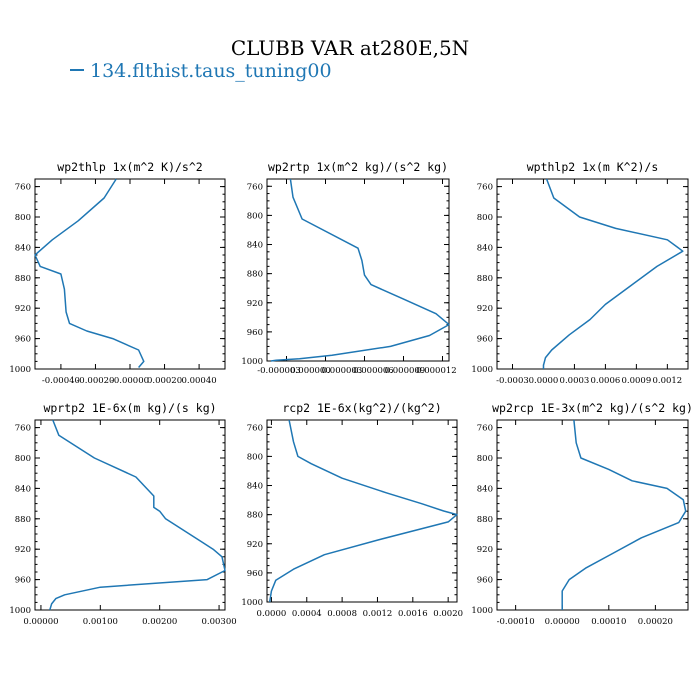 The image size is (700, 700). What do you see at coordinates (278, 371) in the screenshot?
I see `x-tick-label: -0.000003` at bounding box center [278, 371].